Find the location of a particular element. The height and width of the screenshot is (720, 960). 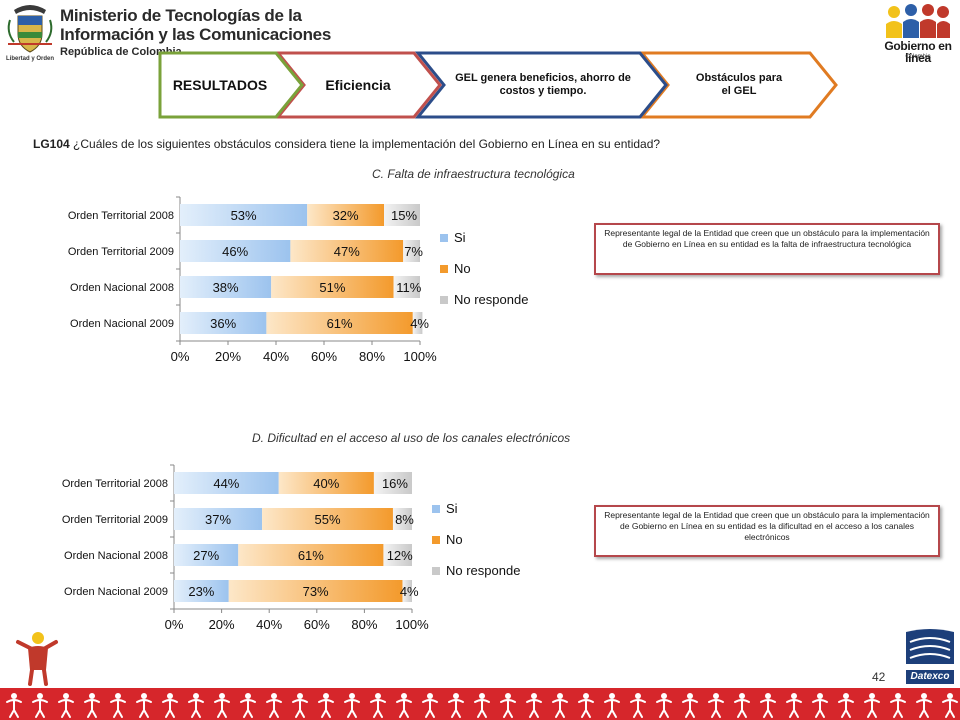

gel-subtitle: Colombia is located at coordinates (918, 57).